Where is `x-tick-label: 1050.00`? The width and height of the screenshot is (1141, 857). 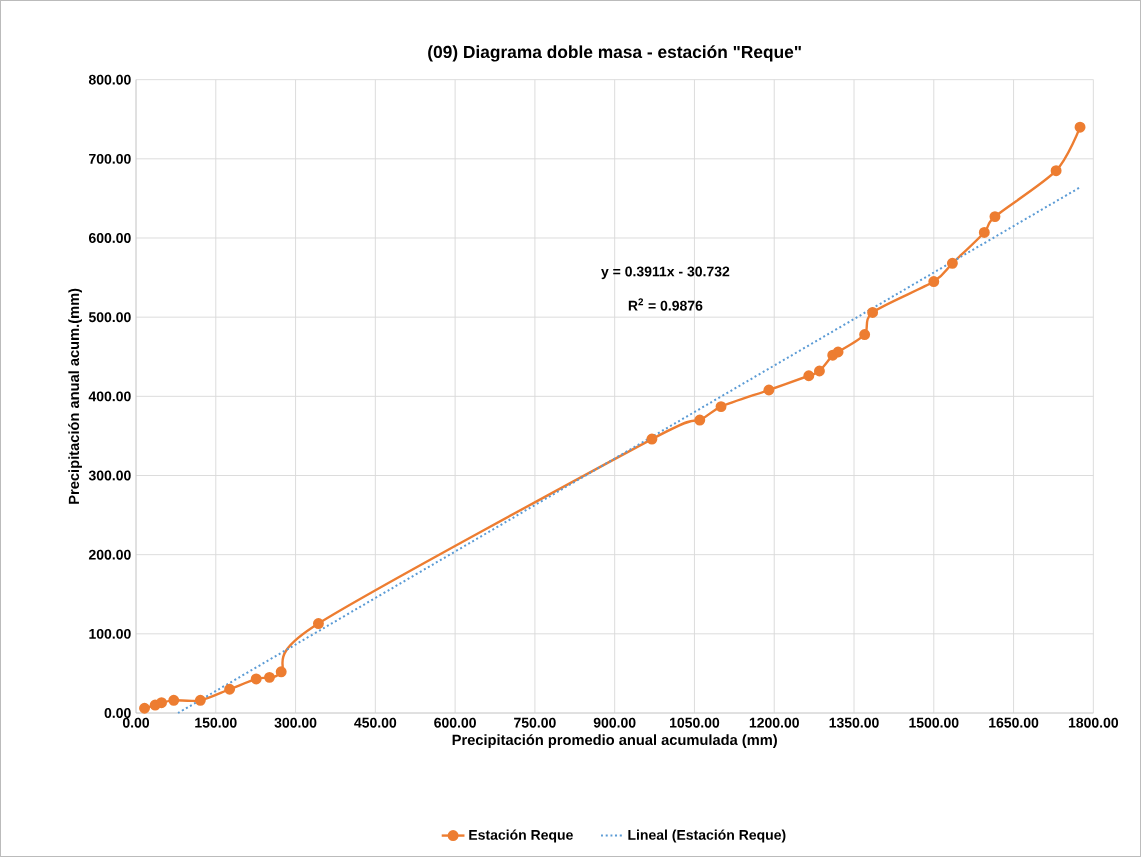
x-tick-label: 1050.00 is located at coordinates (695, 722).